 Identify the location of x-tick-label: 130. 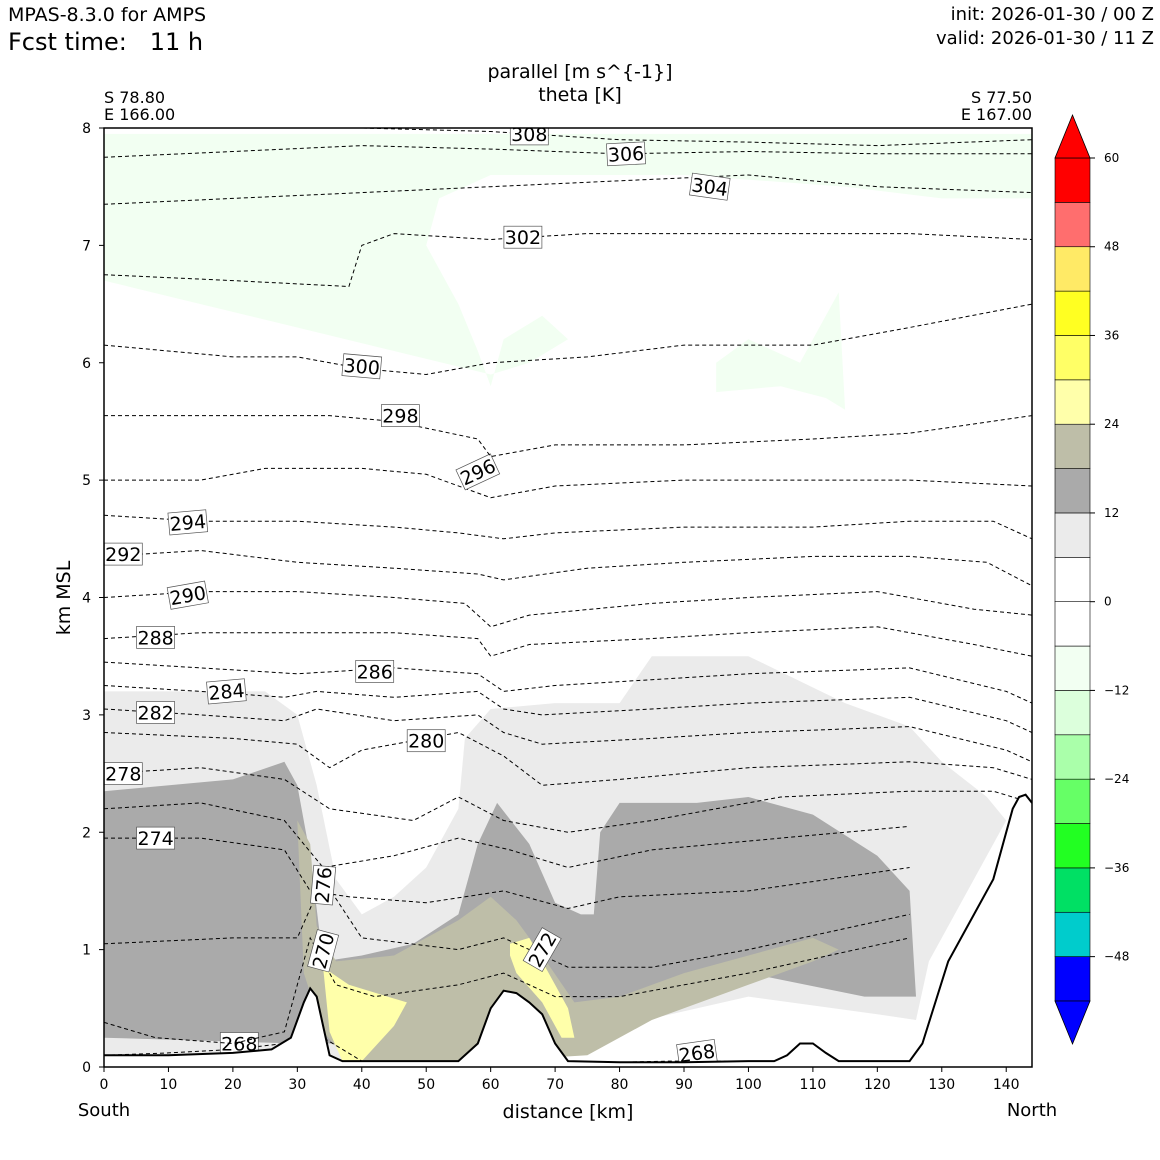
(941, 1085).